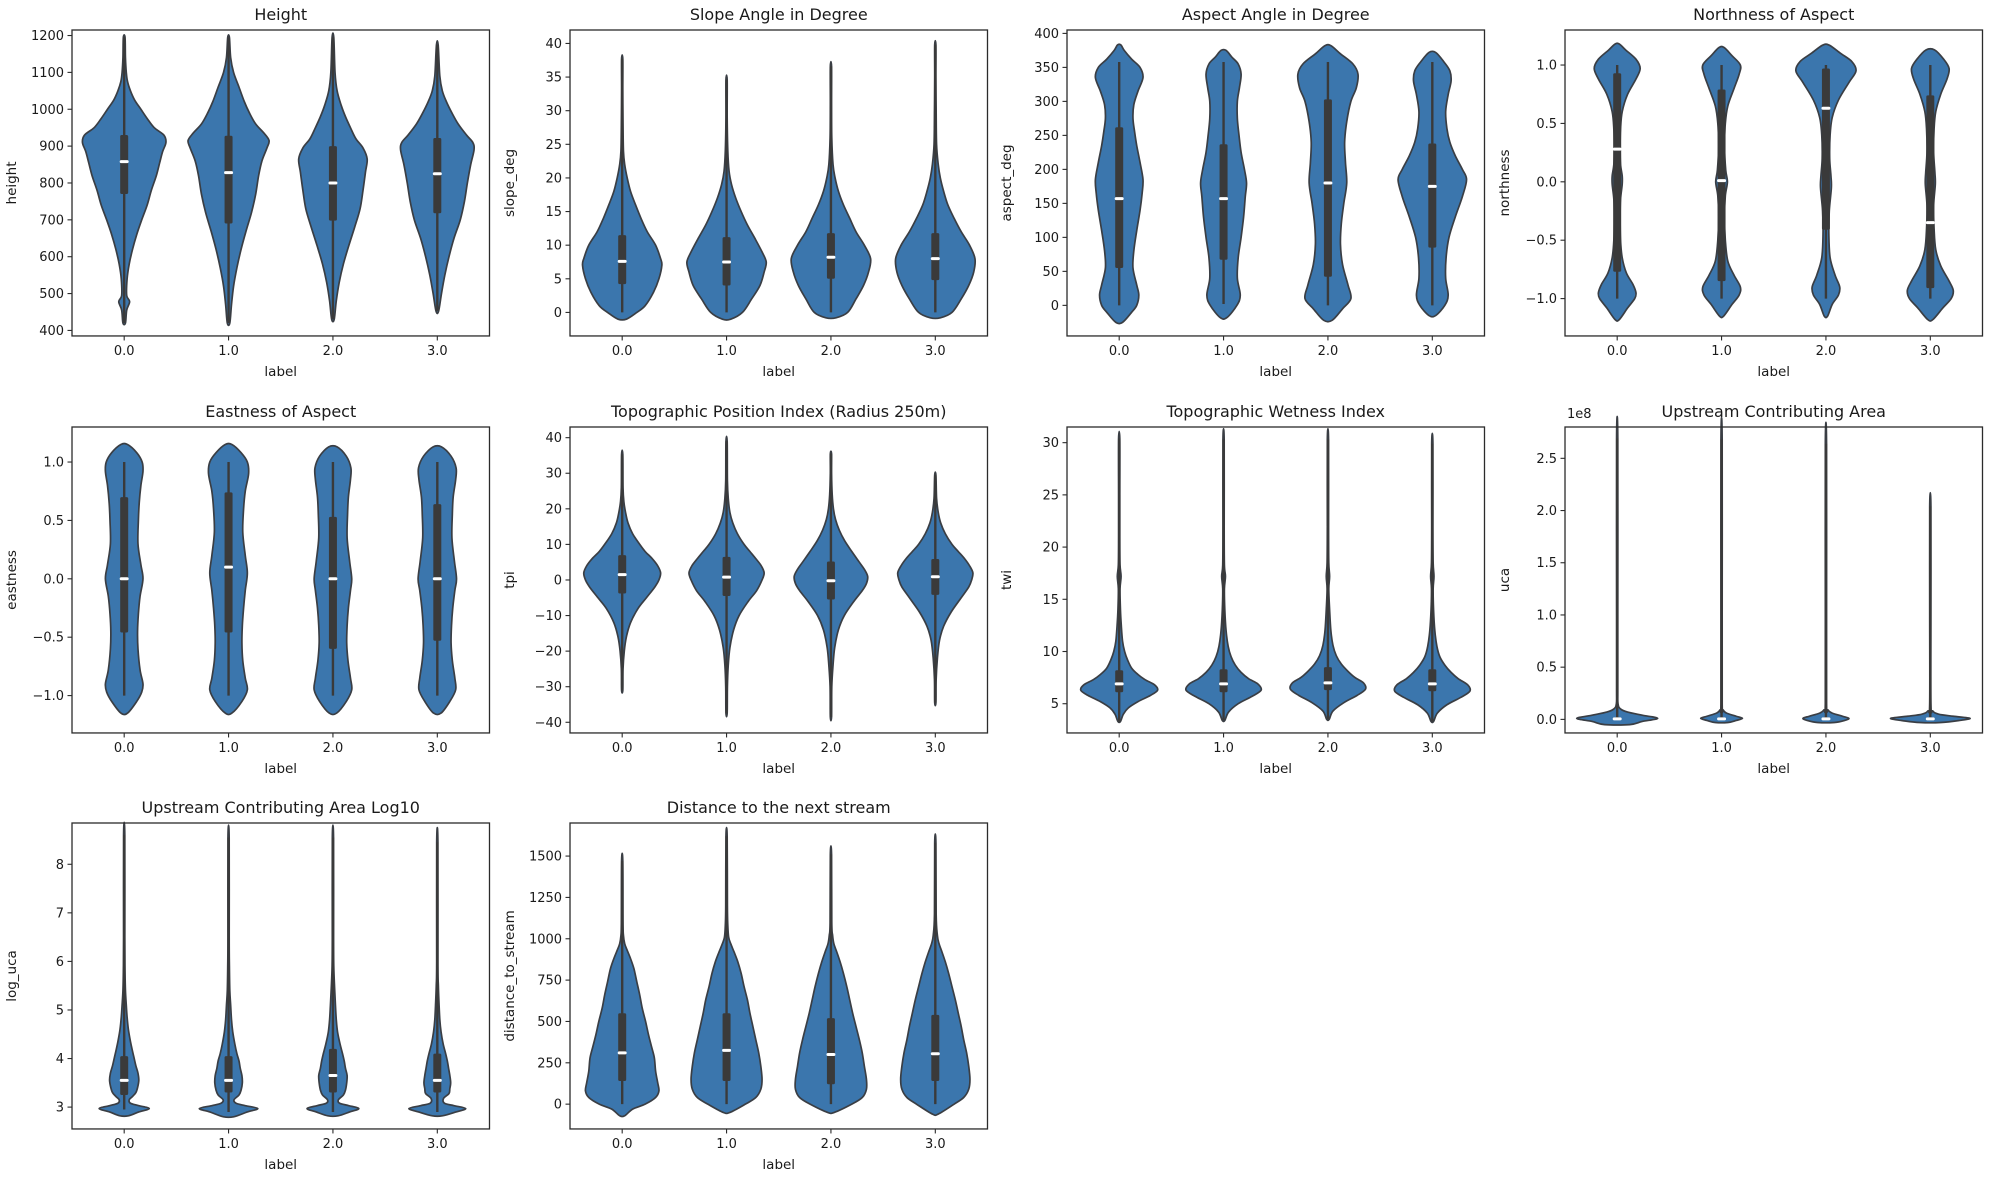  Describe the element at coordinates (544, 857) in the screenshot. I see `y-tick-label: 1500` at that location.